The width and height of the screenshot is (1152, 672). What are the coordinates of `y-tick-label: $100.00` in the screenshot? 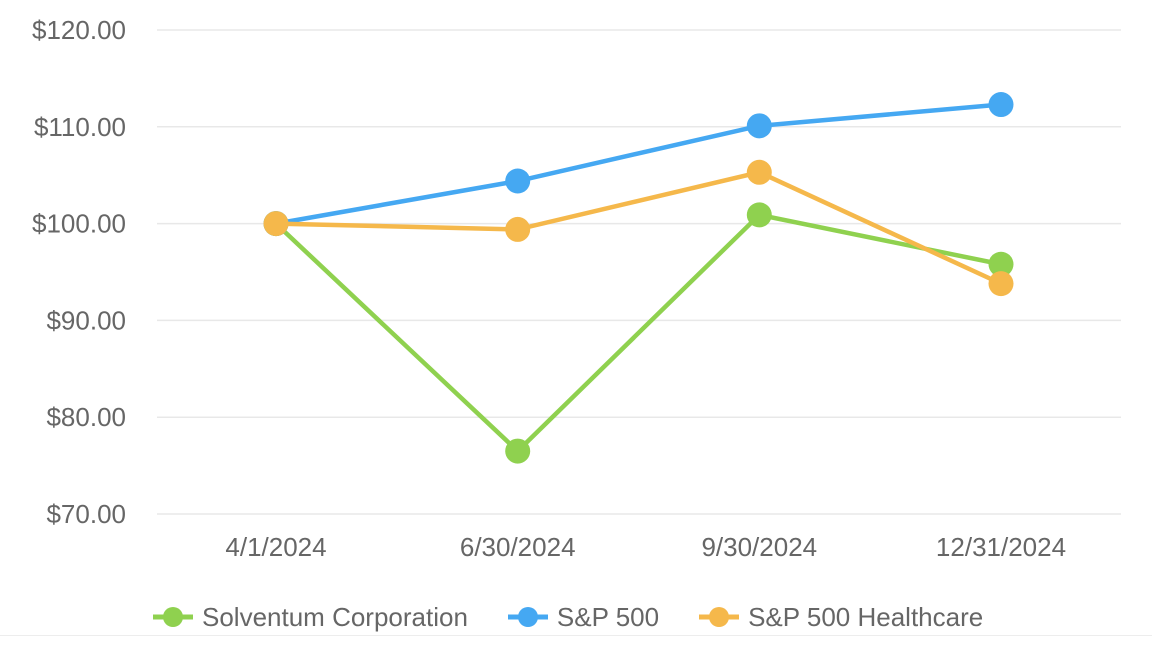 It's located at (79, 224).